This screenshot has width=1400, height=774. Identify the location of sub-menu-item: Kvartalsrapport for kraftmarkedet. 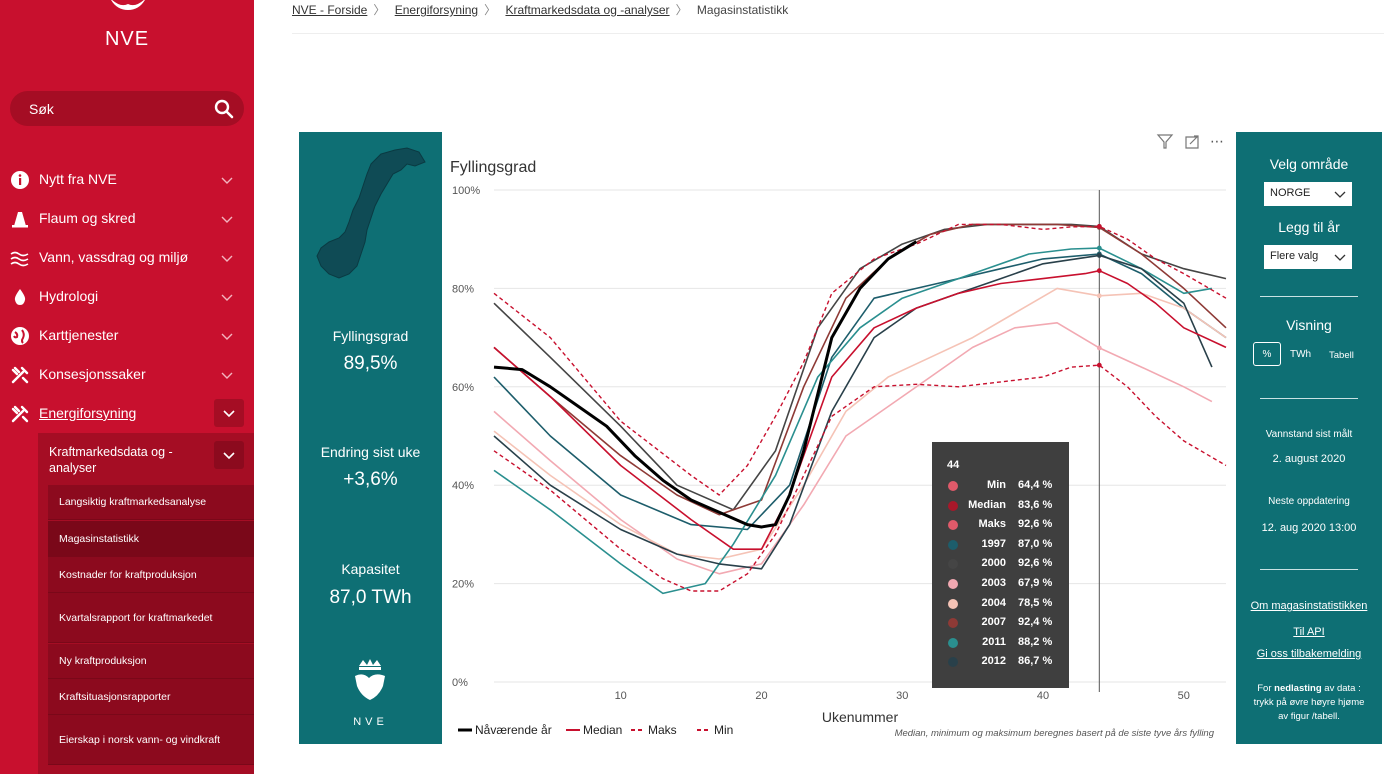
(151, 618).